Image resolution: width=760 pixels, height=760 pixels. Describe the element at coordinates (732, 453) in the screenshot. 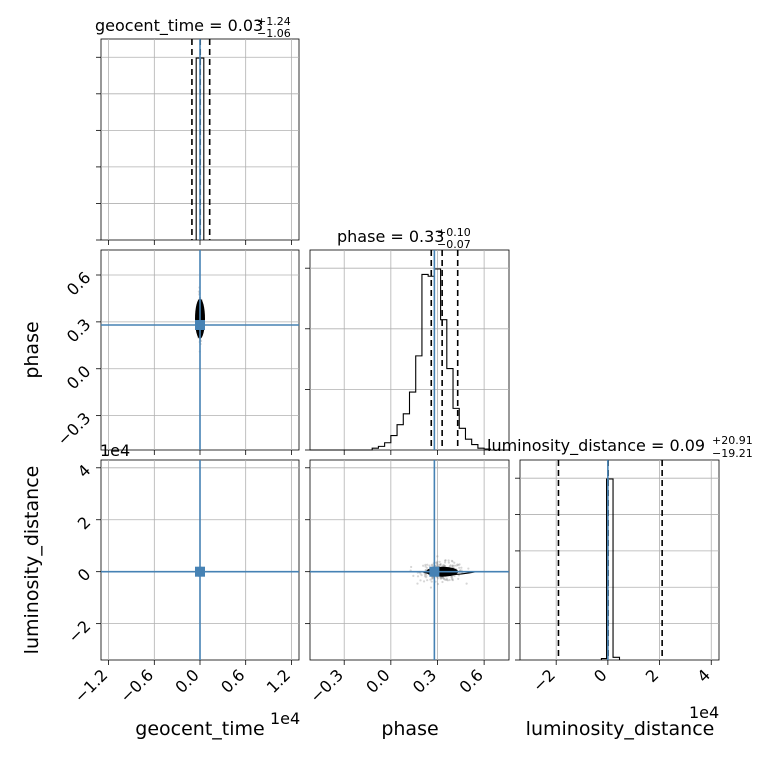

I see `title-luminosity-distance-minus: −19.21` at that location.